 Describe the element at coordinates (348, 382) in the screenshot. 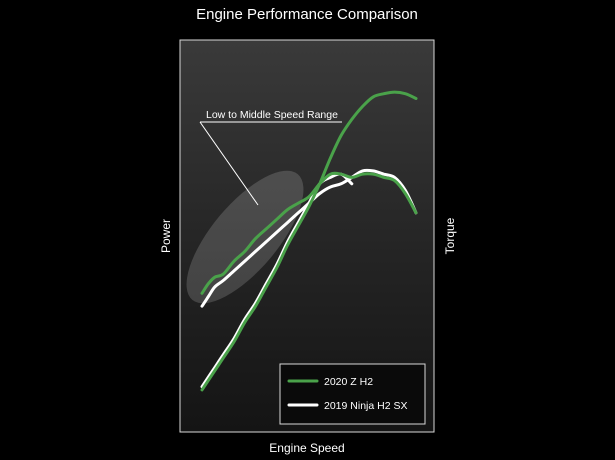

I see `legend-label-z-h2: 2020 Z H2` at that location.